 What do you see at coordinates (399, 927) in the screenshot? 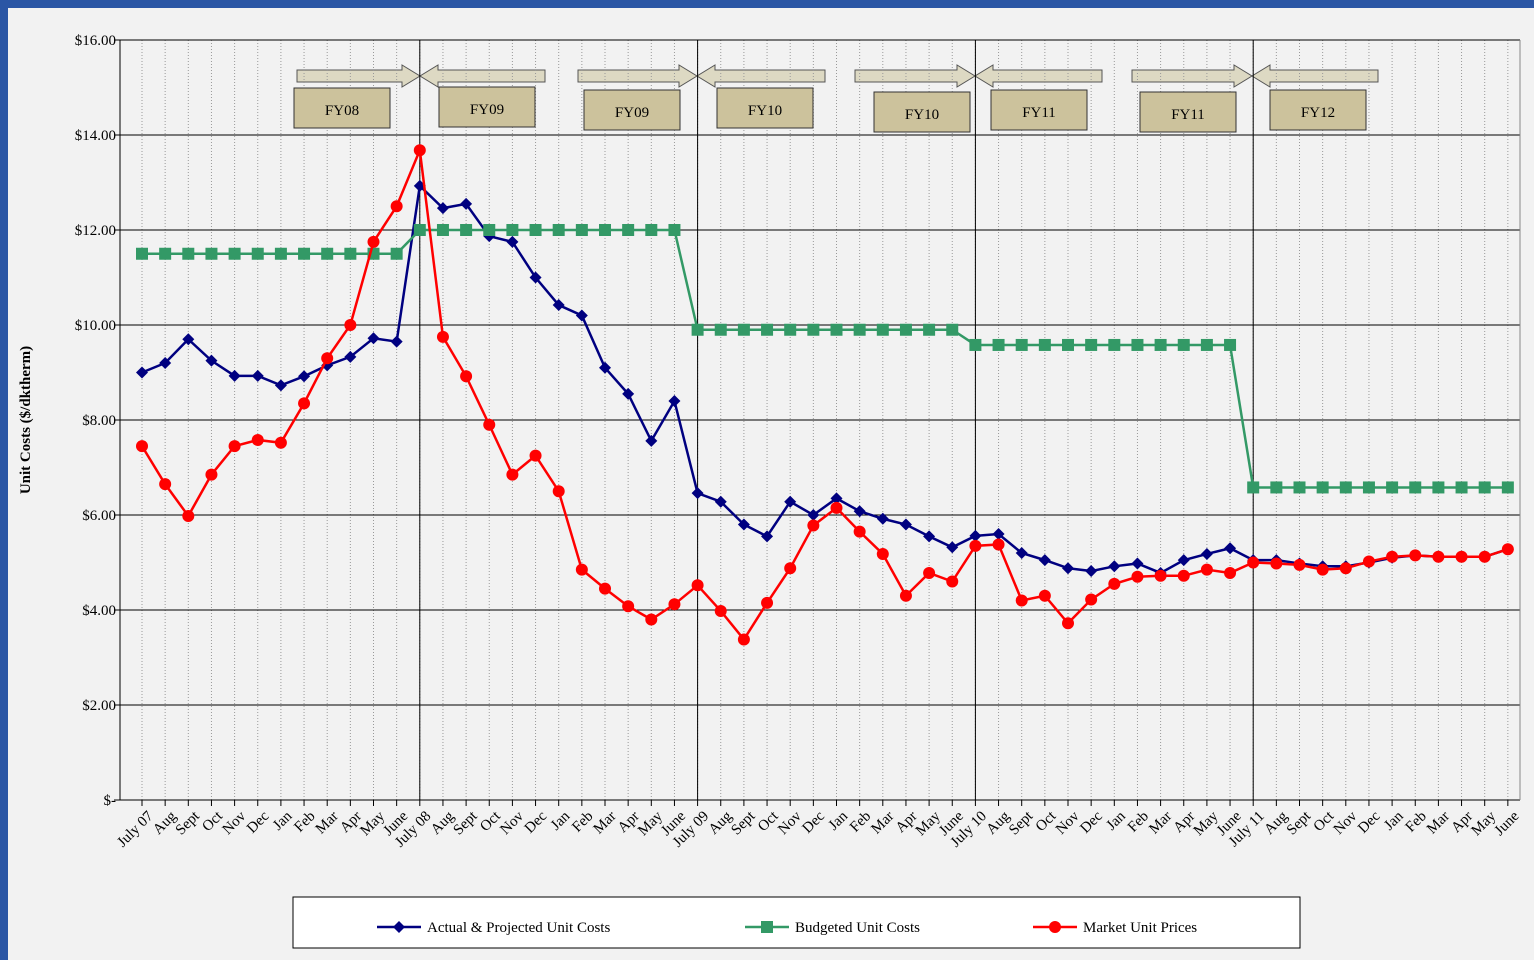
I see `legend-marker` at bounding box center [399, 927].